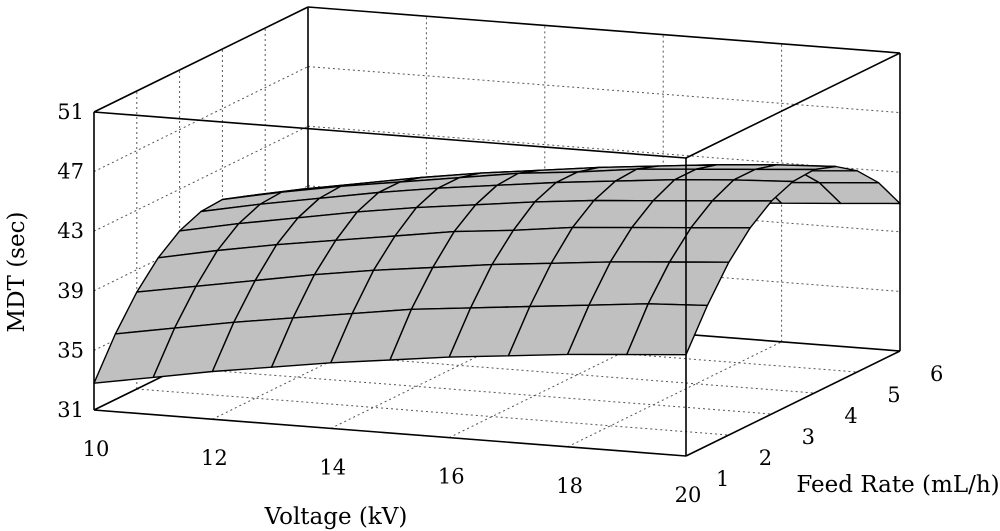 Image resolution: width=1000 pixels, height=531 pixels. Describe the element at coordinates (70, 410) in the screenshot. I see `z-tick-label: 31` at that location.